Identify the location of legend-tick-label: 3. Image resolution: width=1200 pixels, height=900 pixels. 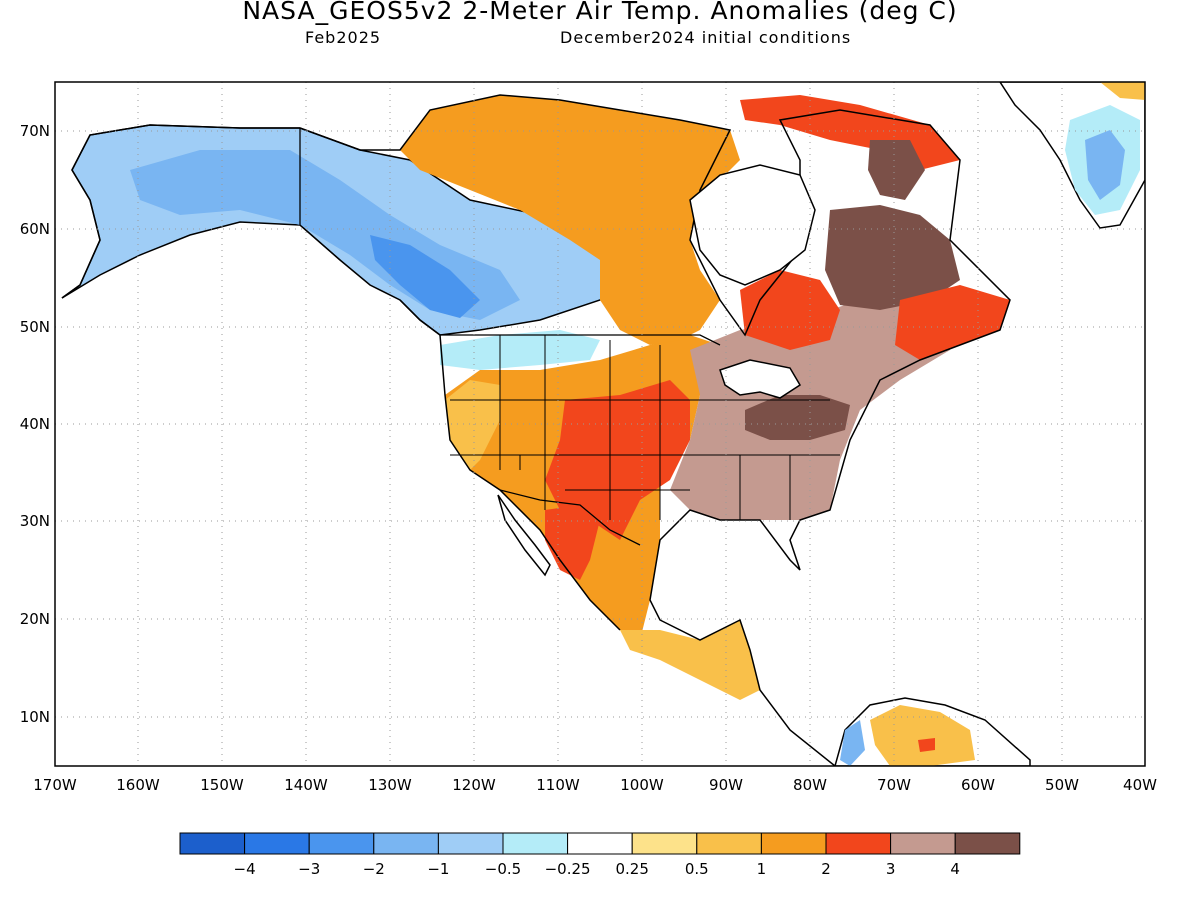
(891, 869).